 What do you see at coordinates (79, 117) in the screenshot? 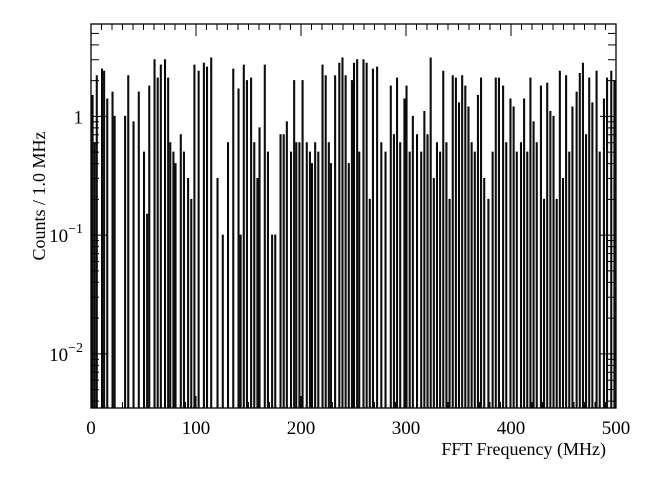
I see `y-tick-label: 1` at bounding box center [79, 117].